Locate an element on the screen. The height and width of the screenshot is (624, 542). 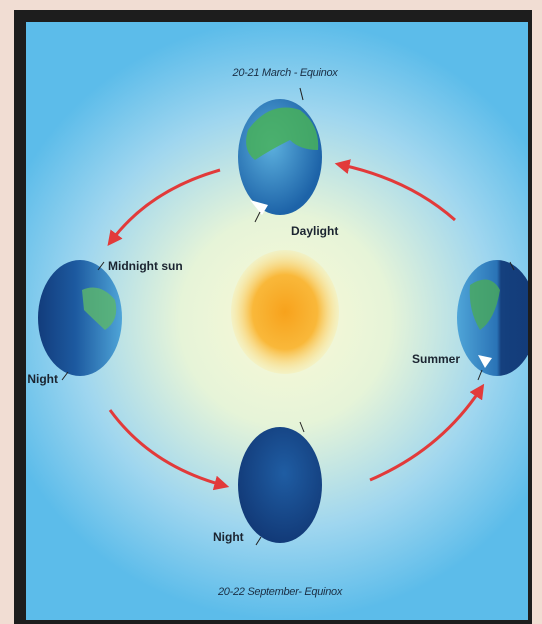
bottom-caption: 20-22 September- Equinox is located at coordinates (280, 592).